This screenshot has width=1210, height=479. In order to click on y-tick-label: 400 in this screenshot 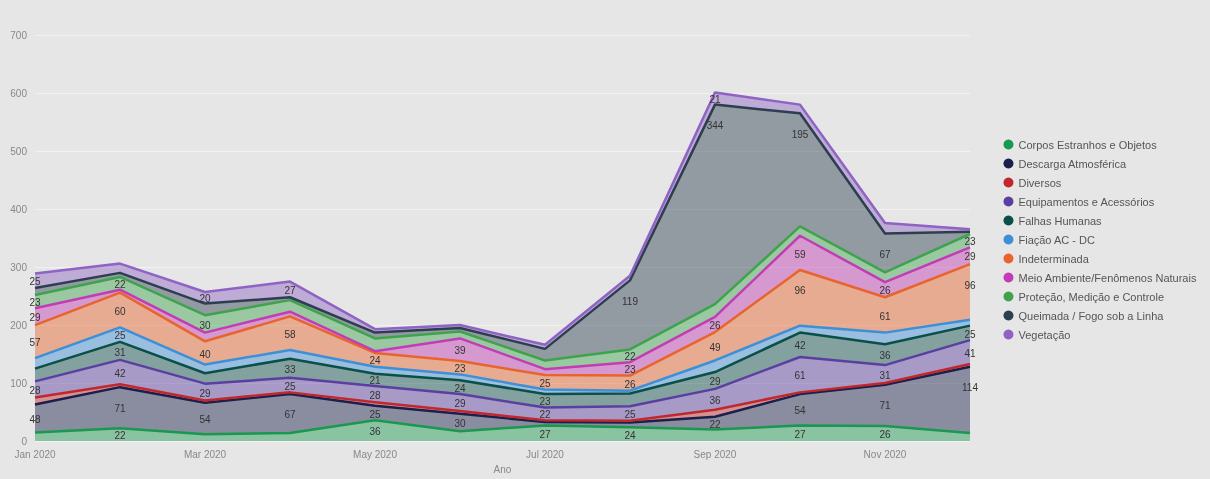, I will do `click(19, 209)`.